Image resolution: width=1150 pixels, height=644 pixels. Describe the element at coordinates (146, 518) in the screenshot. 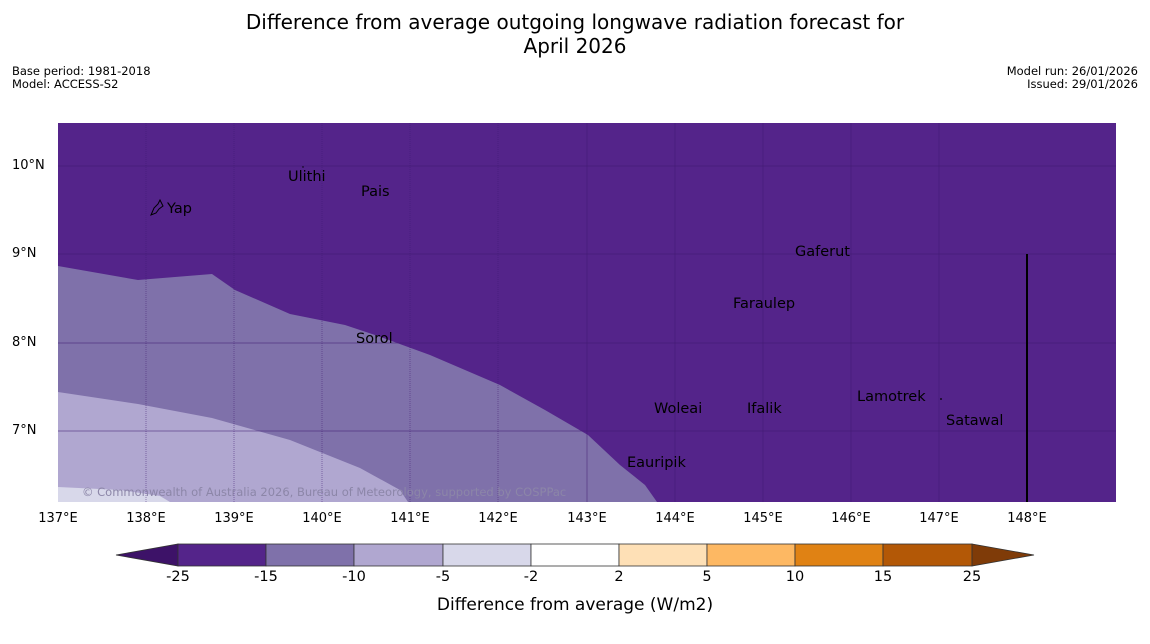

I see `lon-label-138e: 138°E` at that location.